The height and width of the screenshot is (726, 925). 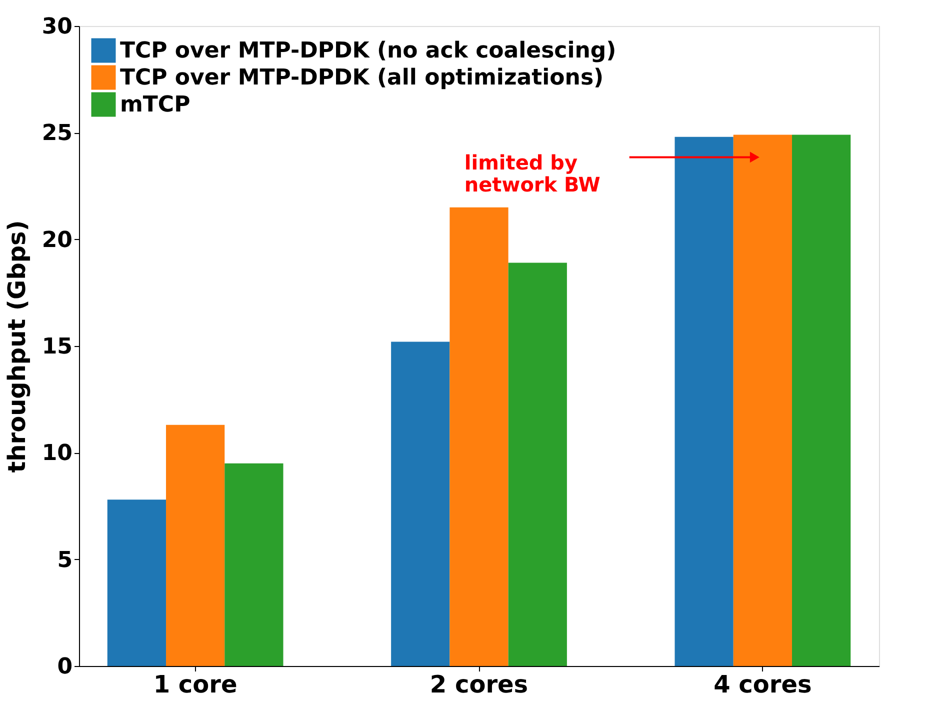 I want to click on y-tick-label: 30, so click(x=57, y=27).